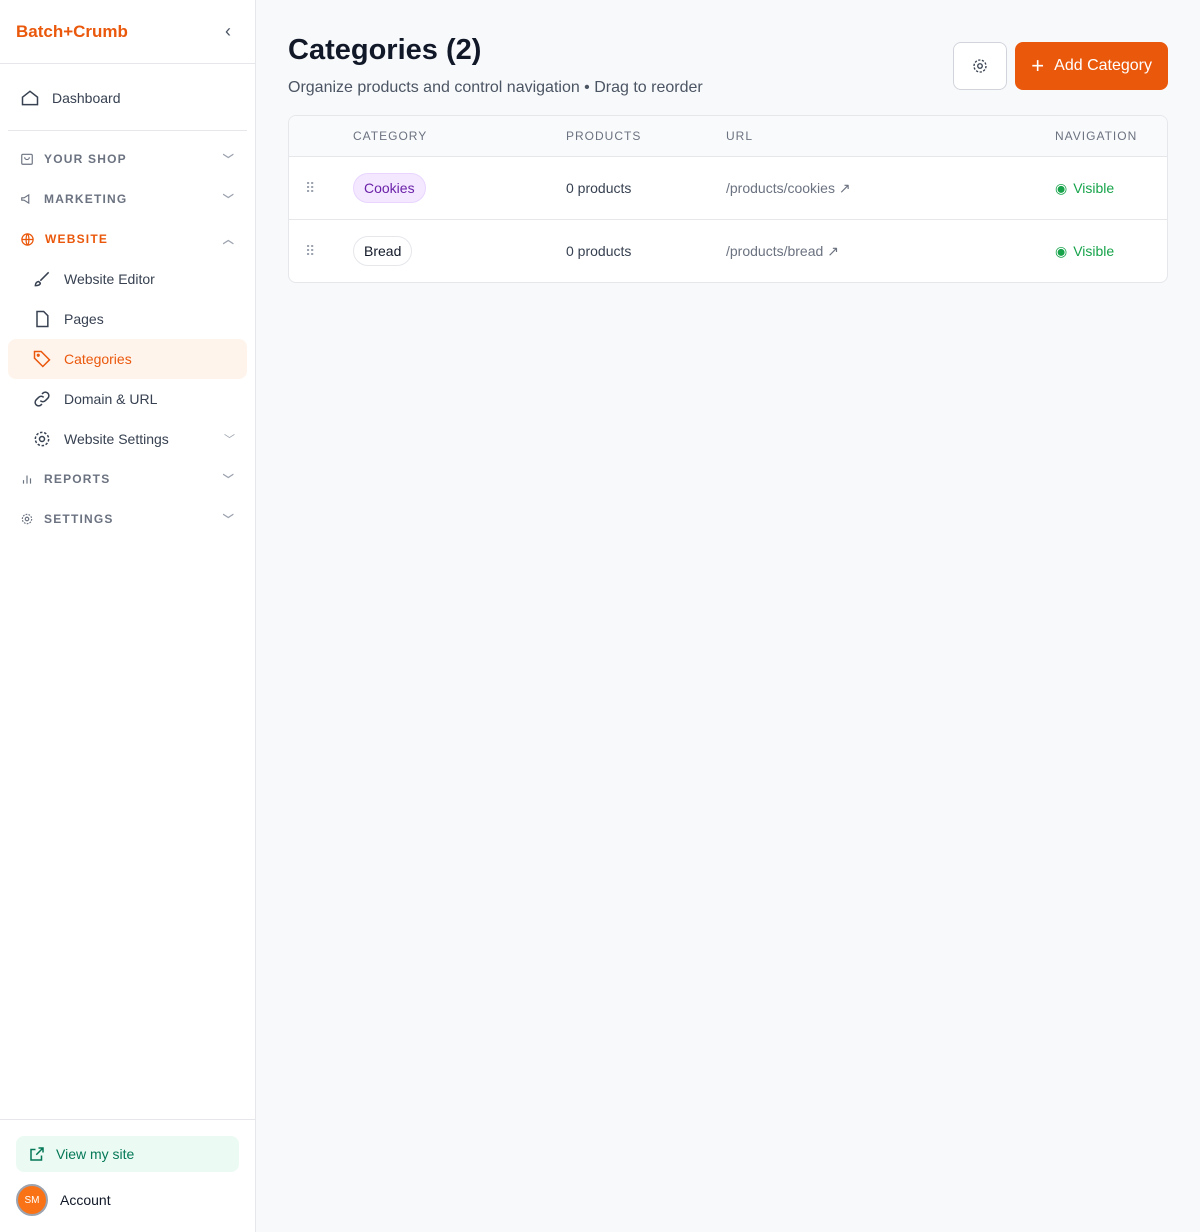 The width and height of the screenshot is (1200, 1232). What do you see at coordinates (127, 239) in the screenshot?
I see `section-website: WEBSITE ︿` at bounding box center [127, 239].